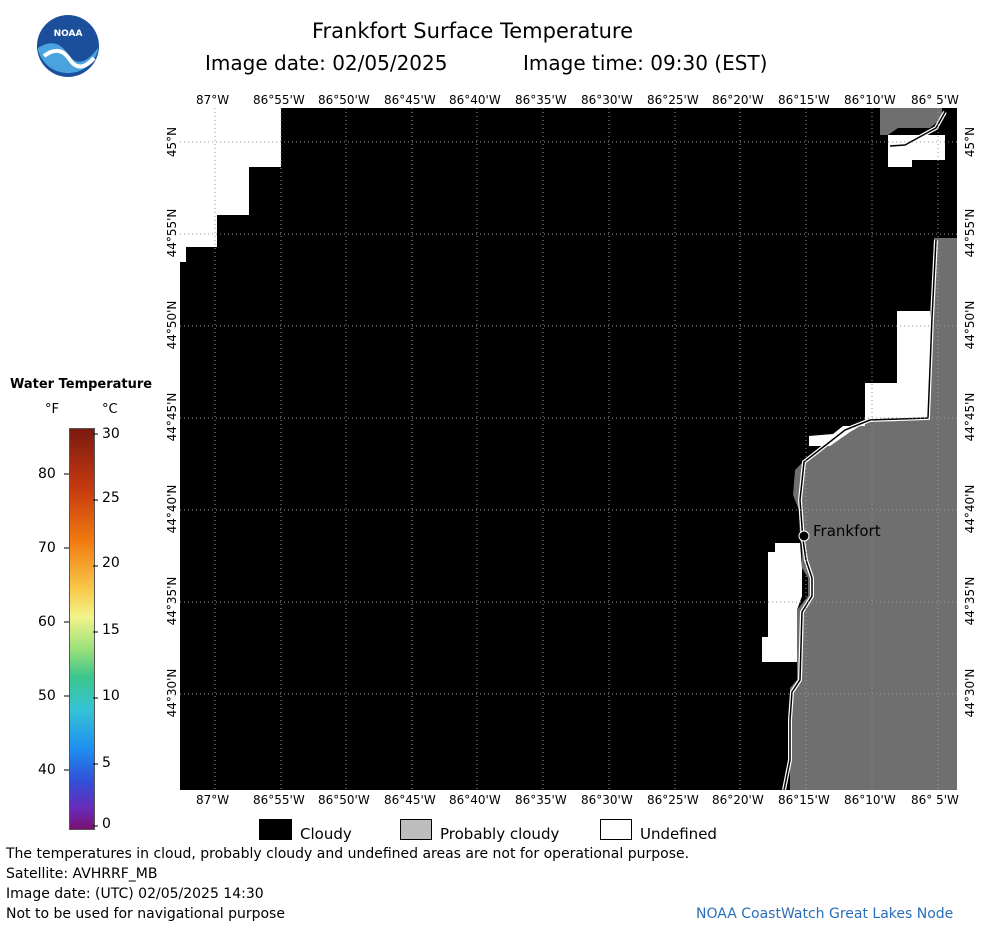 The image size is (995, 930). Describe the element at coordinates (738, 800) in the screenshot. I see `lon-label-bottom: 86°20'W` at that location.